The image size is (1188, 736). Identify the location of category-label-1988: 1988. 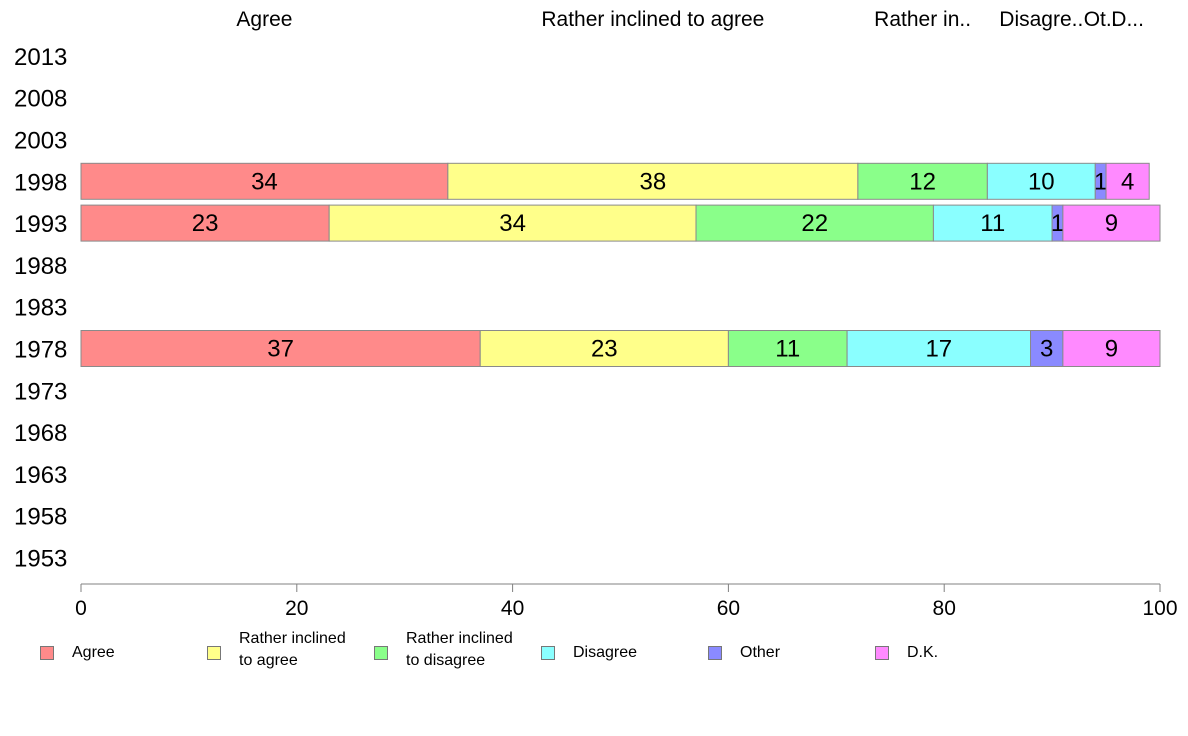
(40, 266).